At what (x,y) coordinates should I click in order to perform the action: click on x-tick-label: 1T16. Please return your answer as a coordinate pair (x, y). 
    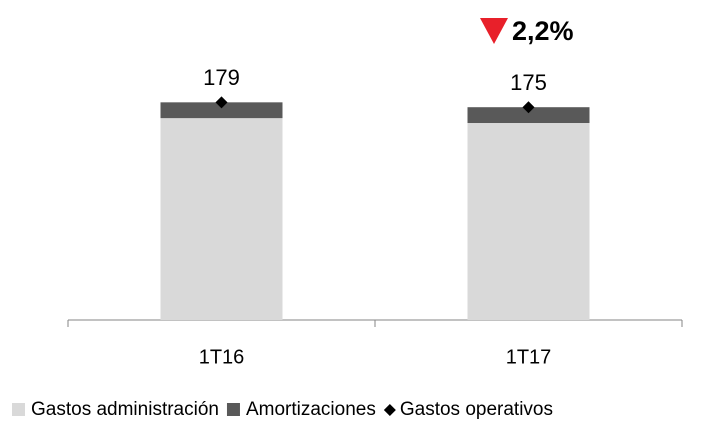
    Looking at the image, I should click on (222, 357).